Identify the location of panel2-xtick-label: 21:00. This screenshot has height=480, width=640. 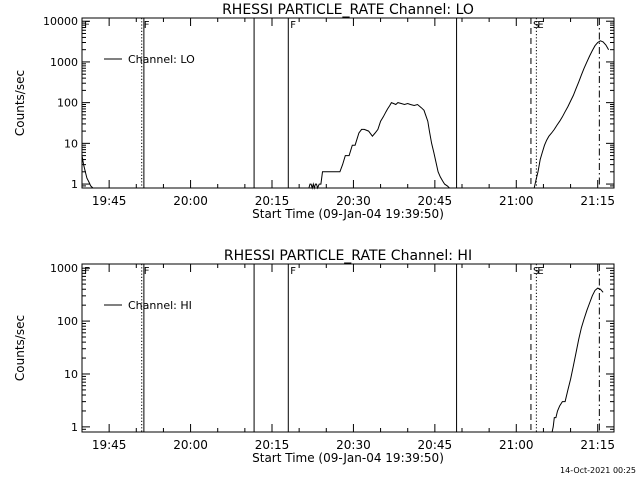
(516, 445).